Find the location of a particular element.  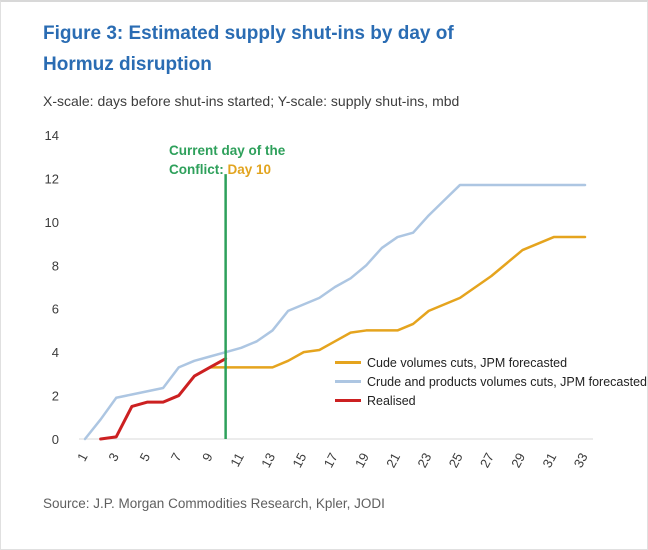

legend-item-realised: Realised is located at coordinates (491, 400).